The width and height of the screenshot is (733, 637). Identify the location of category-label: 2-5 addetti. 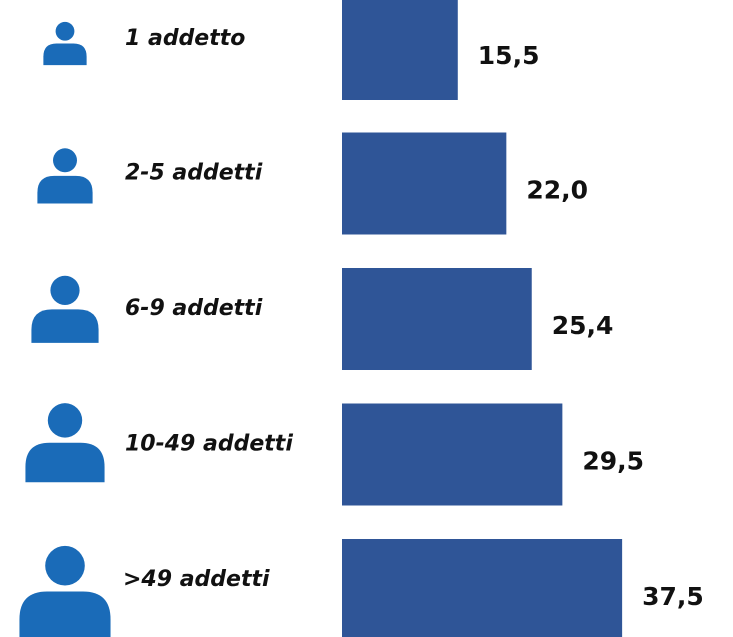
(194, 173).